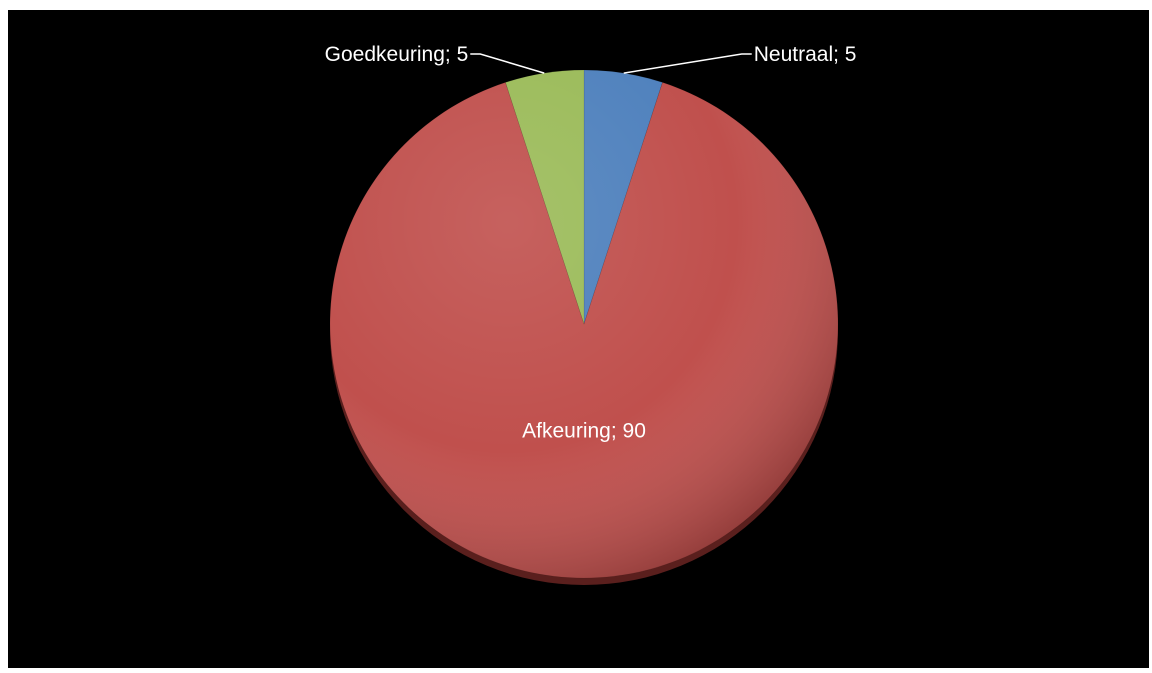 The image size is (1152, 673). What do you see at coordinates (687, 63) in the screenshot?
I see `leader-line-neutraal` at bounding box center [687, 63].